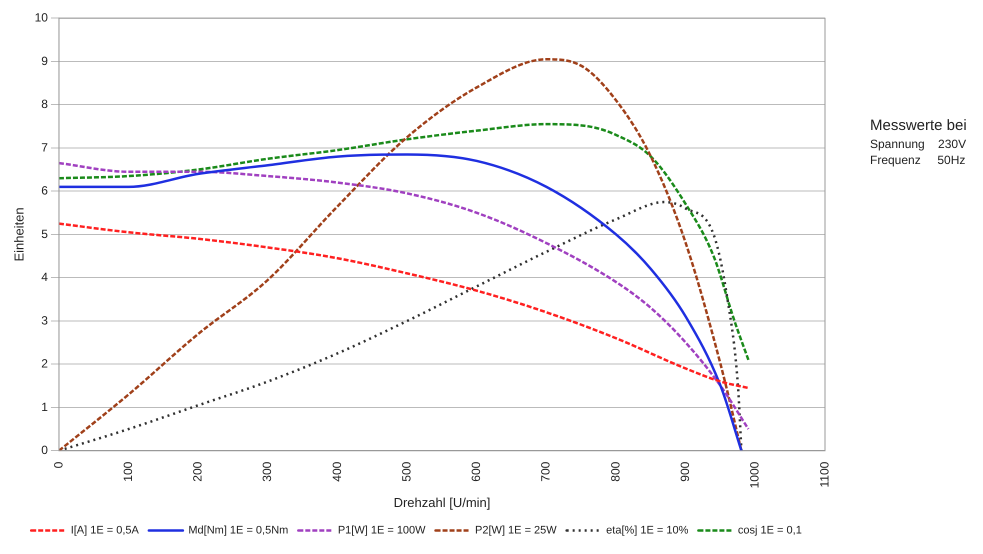  What do you see at coordinates (337, 471) in the screenshot?
I see `x-tick-label: 400` at bounding box center [337, 471].